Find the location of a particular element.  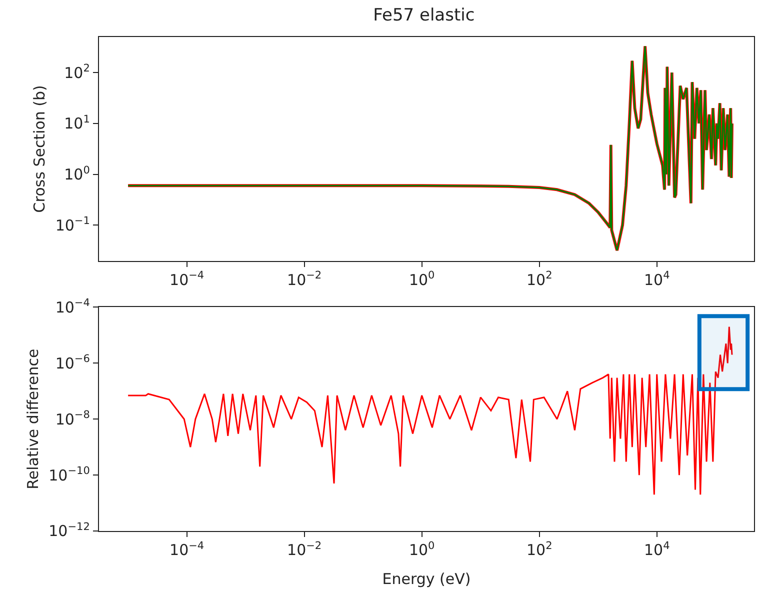

y-tick-label: 10$^{−6}$ is located at coordinates (72, 362).